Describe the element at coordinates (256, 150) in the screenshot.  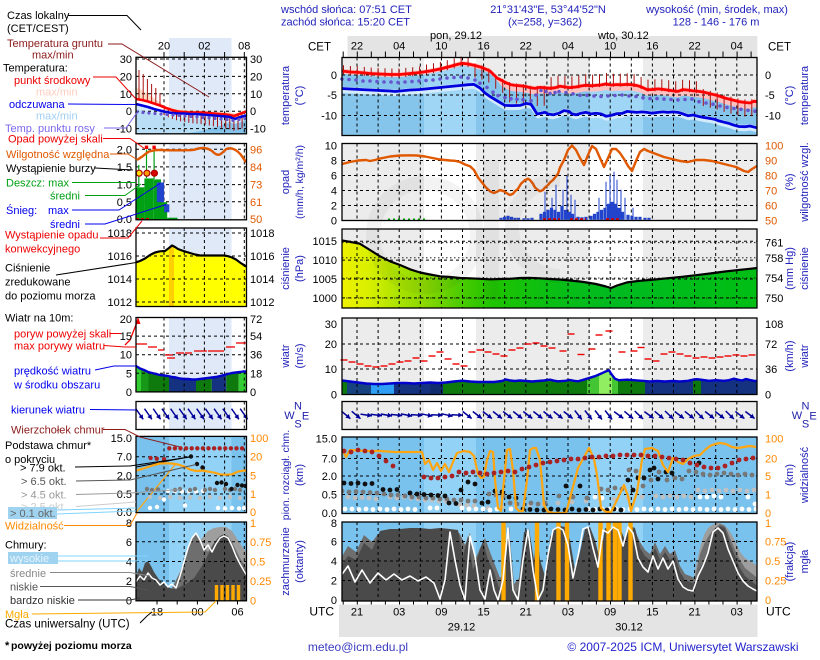
I see `svg-text: 96` at that location.